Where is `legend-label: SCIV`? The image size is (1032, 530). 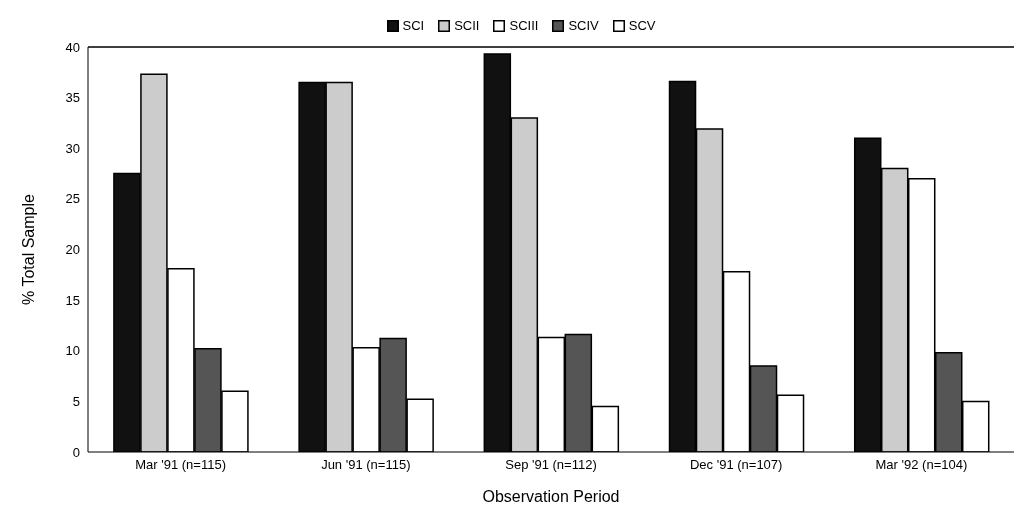 legend-label: SCIV is located at coordinates (583, 25).